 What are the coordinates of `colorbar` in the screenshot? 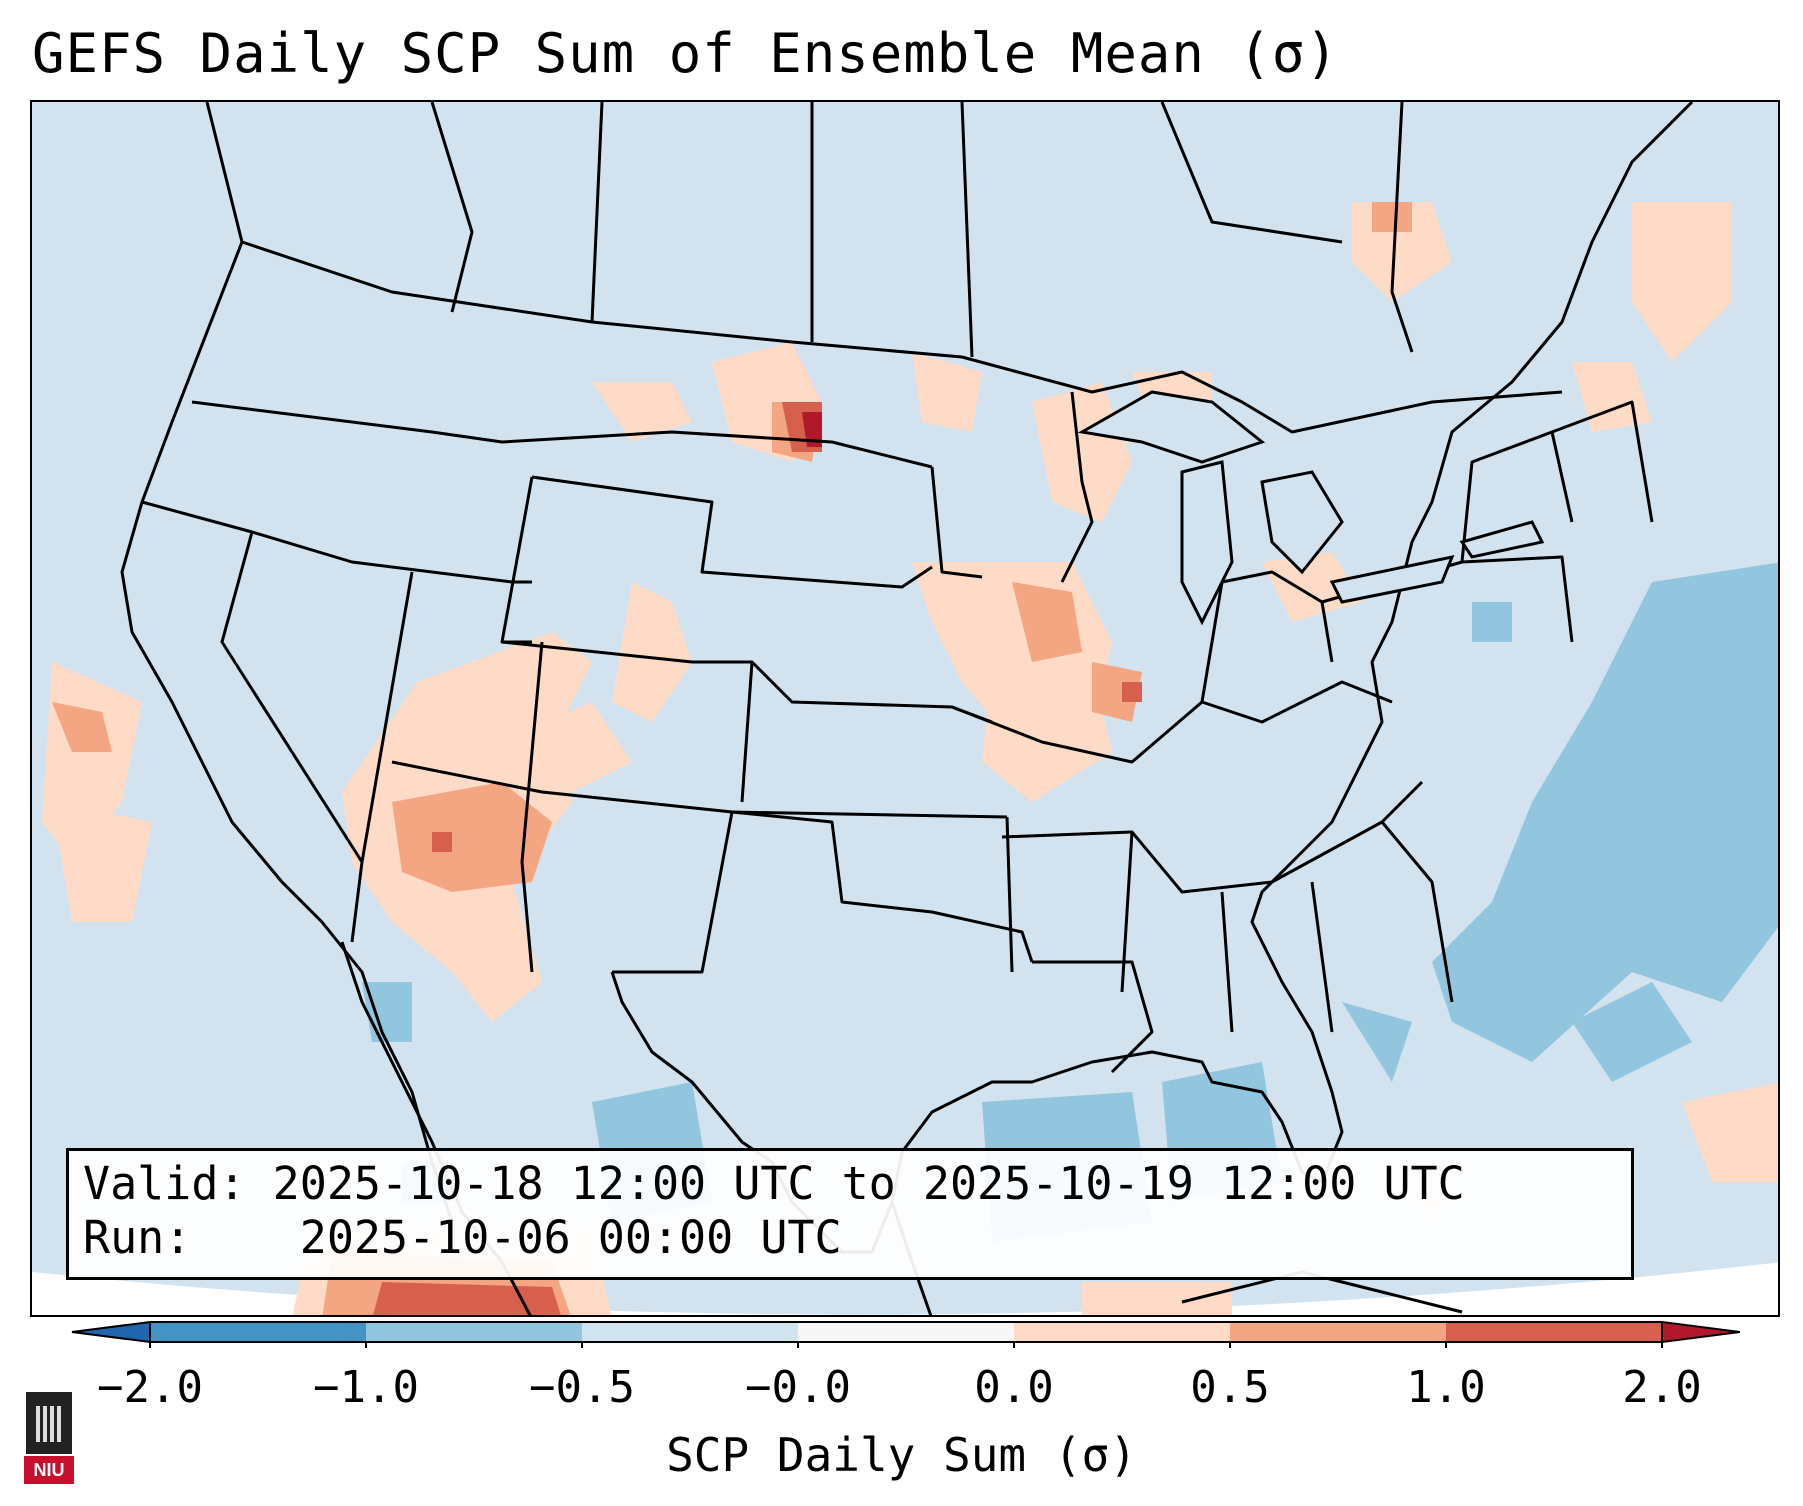 It's located at (905, 1334).